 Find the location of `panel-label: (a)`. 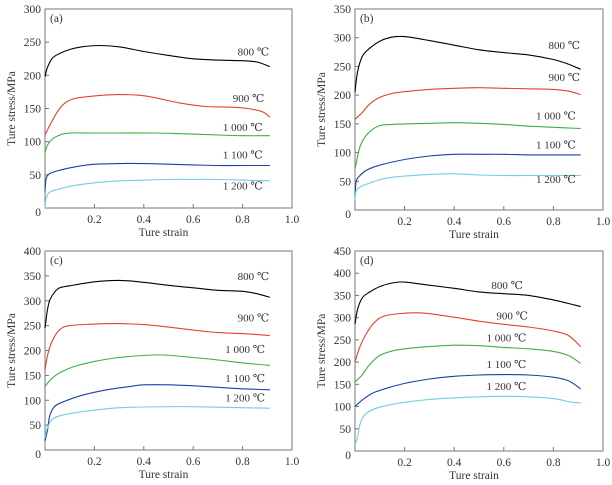

panel-label: (a) is located at coordinates (56, 19).